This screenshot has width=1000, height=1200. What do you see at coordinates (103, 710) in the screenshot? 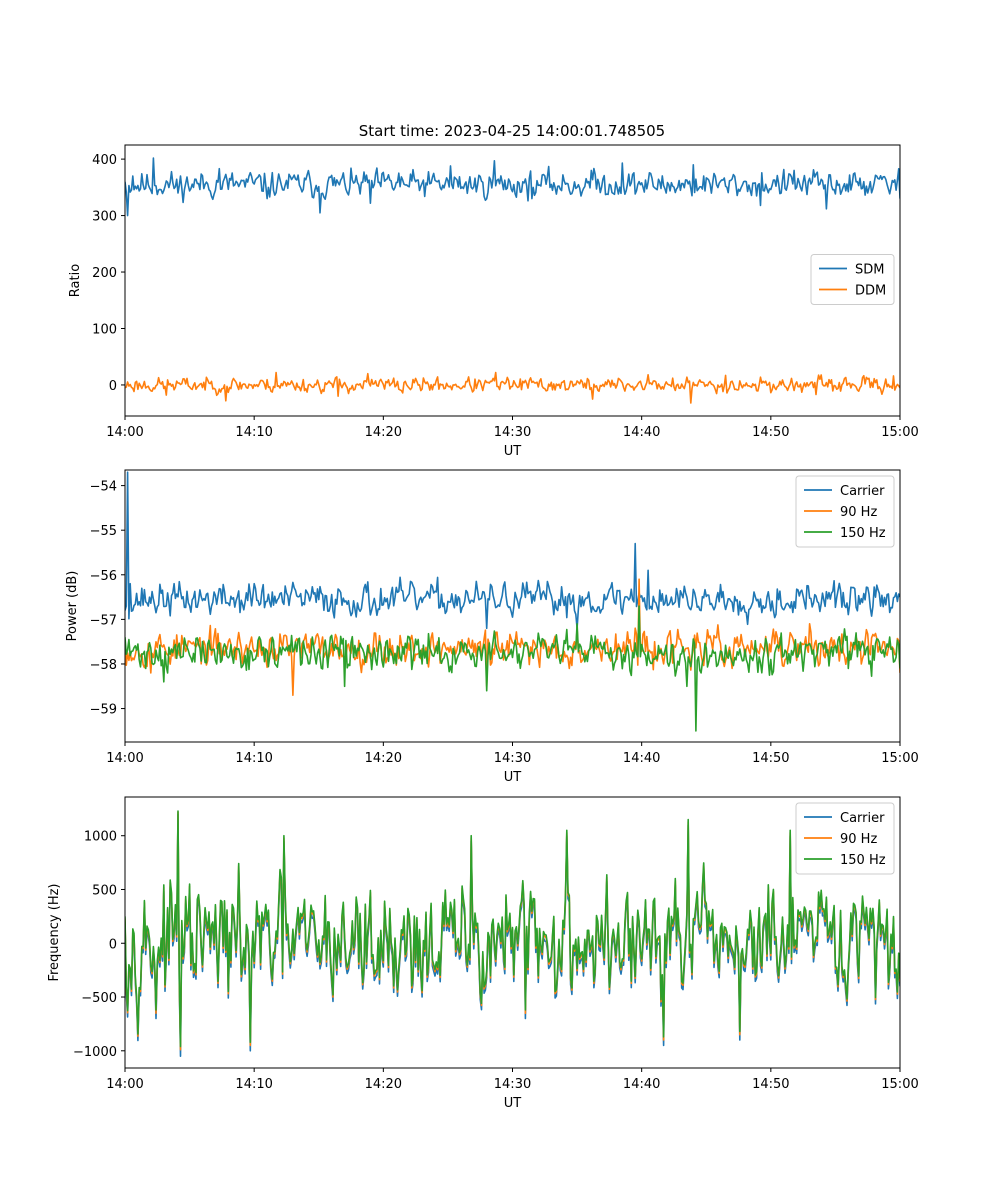
I see `y-tick-label: −59` at bounding box center [103, 710].